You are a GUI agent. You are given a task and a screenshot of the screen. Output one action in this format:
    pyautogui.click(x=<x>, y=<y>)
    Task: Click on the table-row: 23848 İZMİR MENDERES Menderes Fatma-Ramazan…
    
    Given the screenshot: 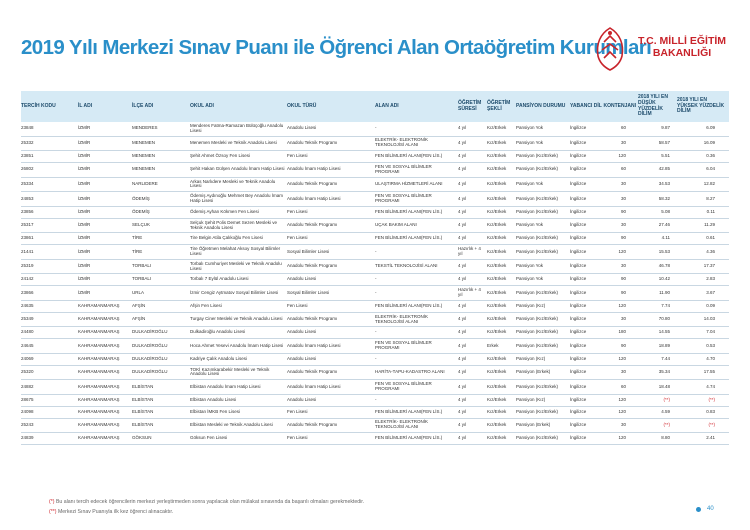 What is the action you would take?
    pyautogui.click(x=375, y=129)
    